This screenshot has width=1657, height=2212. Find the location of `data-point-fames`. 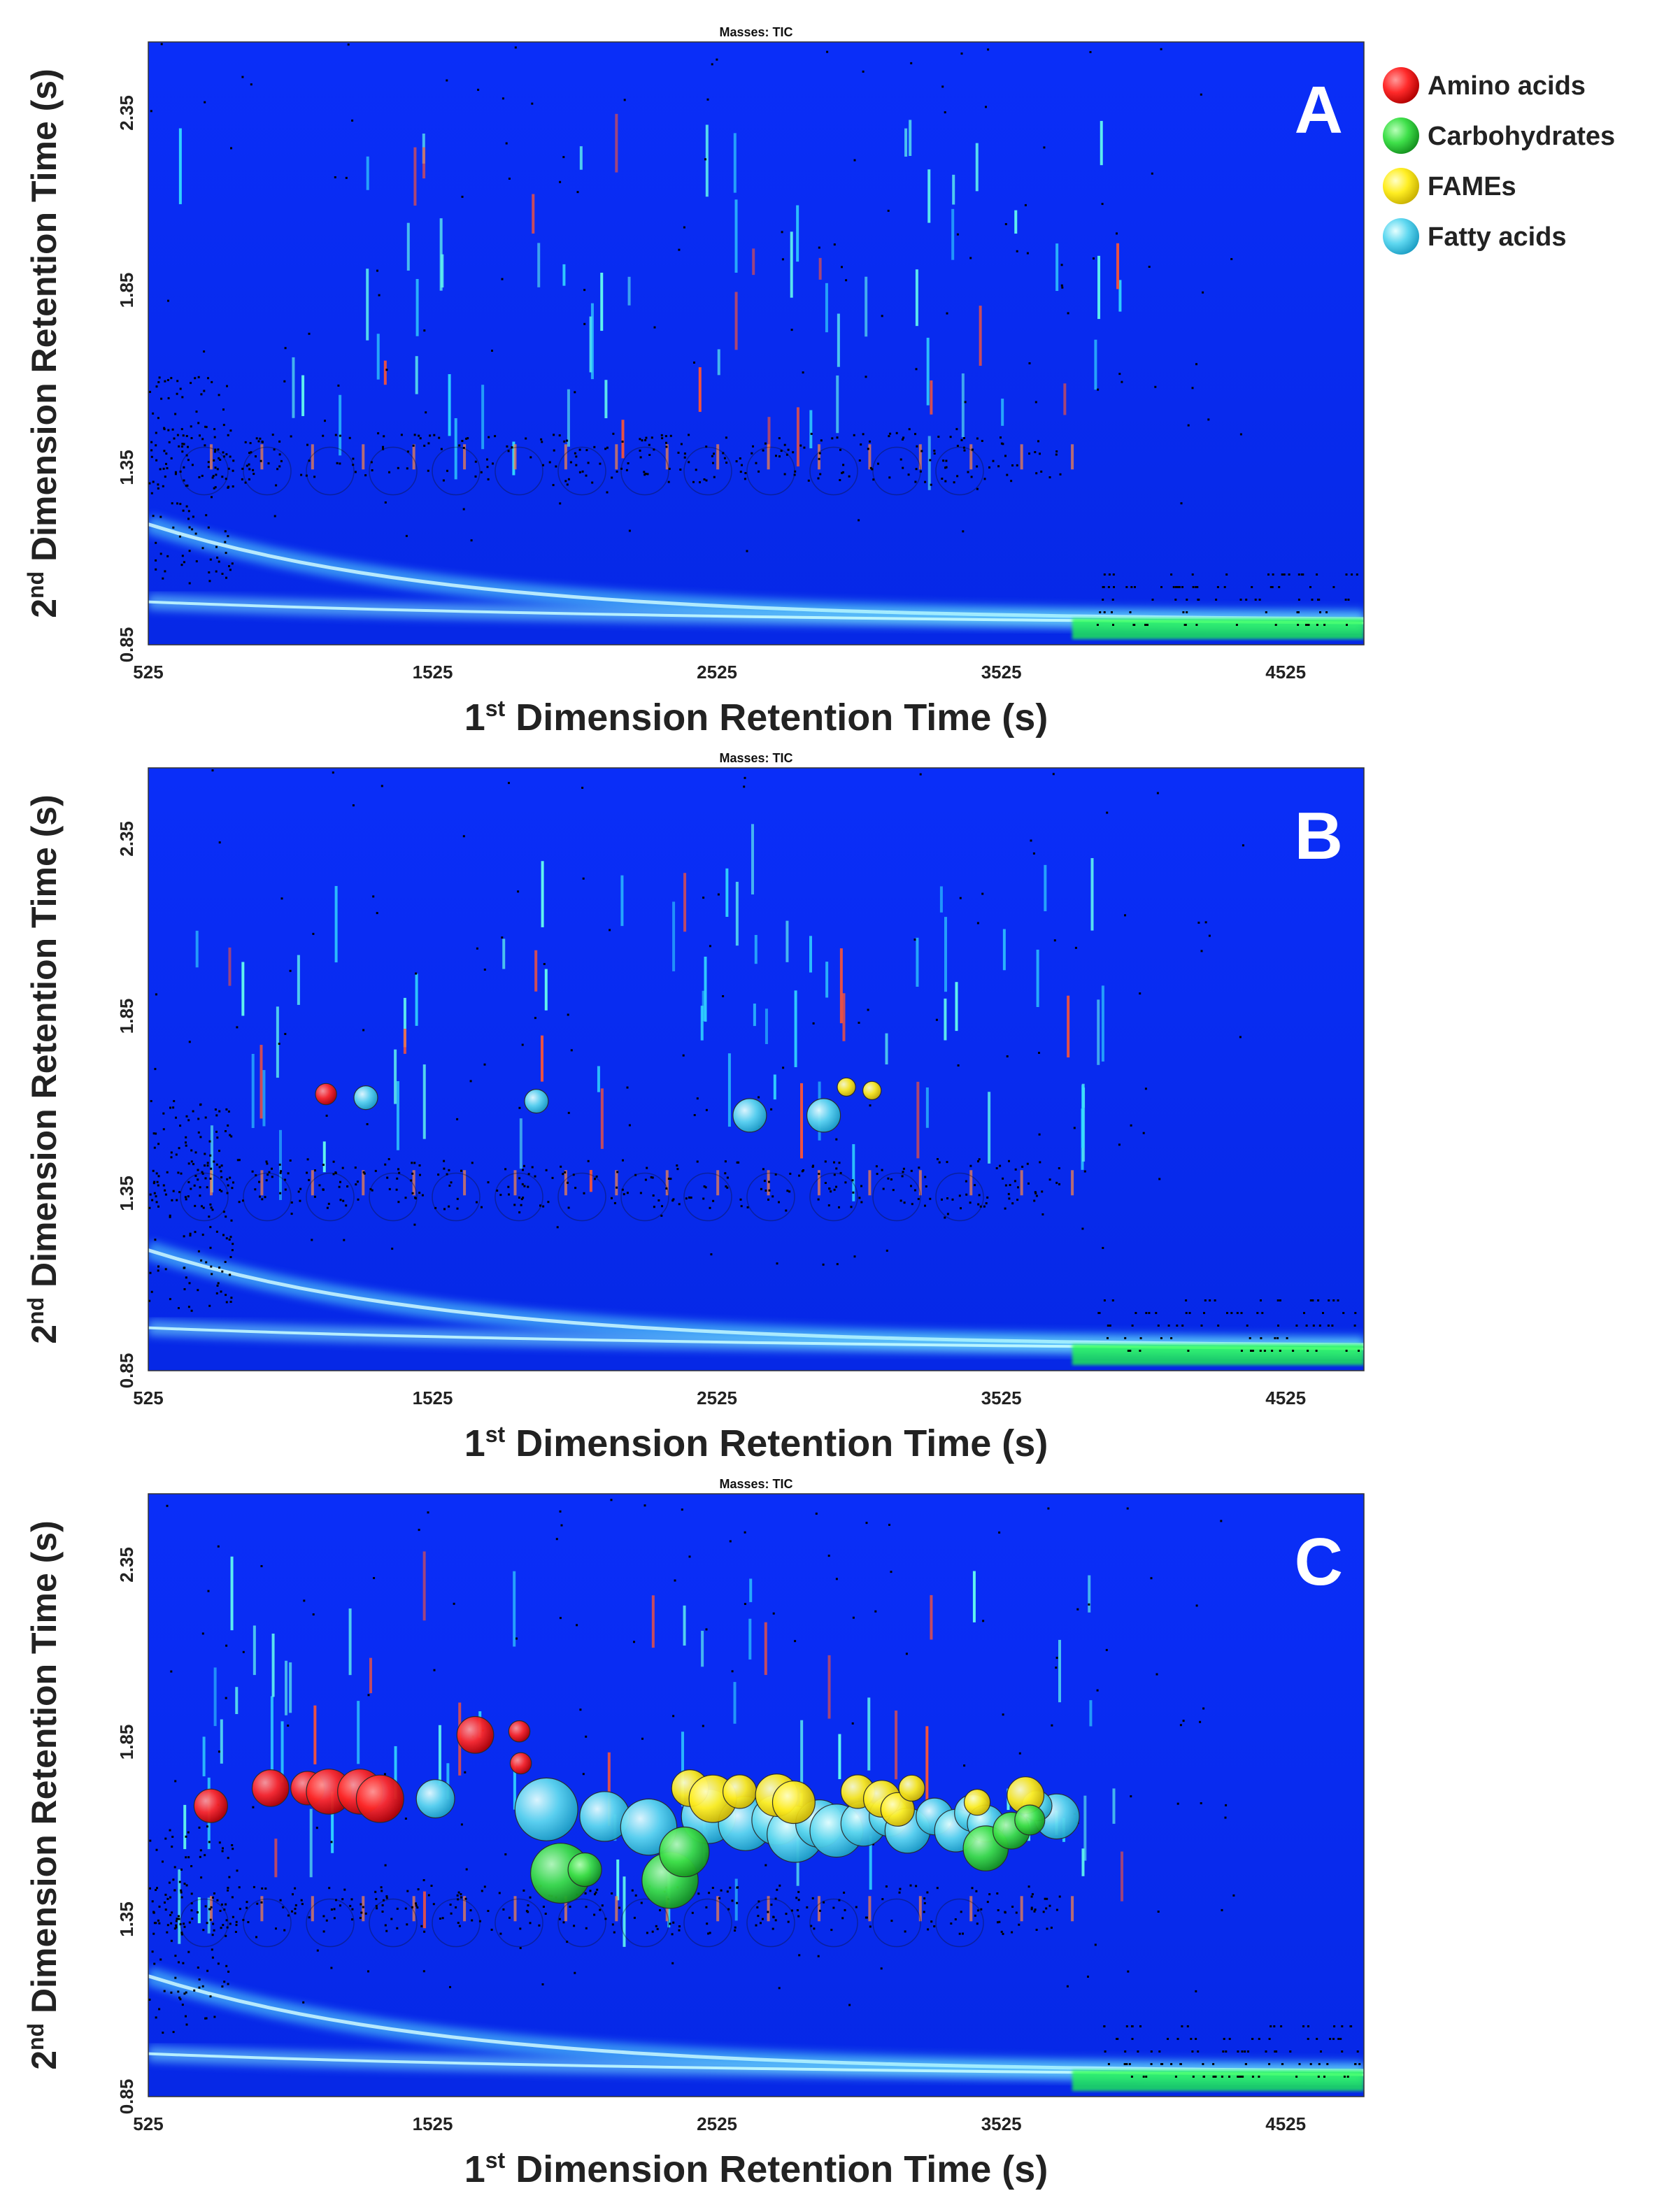

data-point-fames is located at coordinates (846, 1087).